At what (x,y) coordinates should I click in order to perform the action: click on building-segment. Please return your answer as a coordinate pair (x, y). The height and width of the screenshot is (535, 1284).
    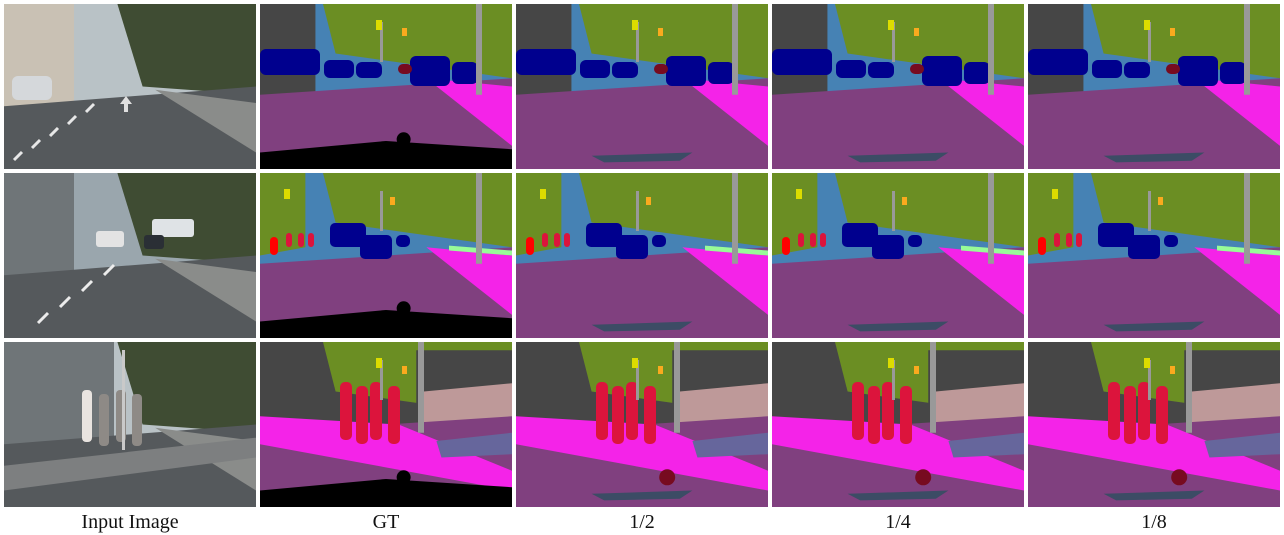
    Looking at the image, I should click on (800, 391).